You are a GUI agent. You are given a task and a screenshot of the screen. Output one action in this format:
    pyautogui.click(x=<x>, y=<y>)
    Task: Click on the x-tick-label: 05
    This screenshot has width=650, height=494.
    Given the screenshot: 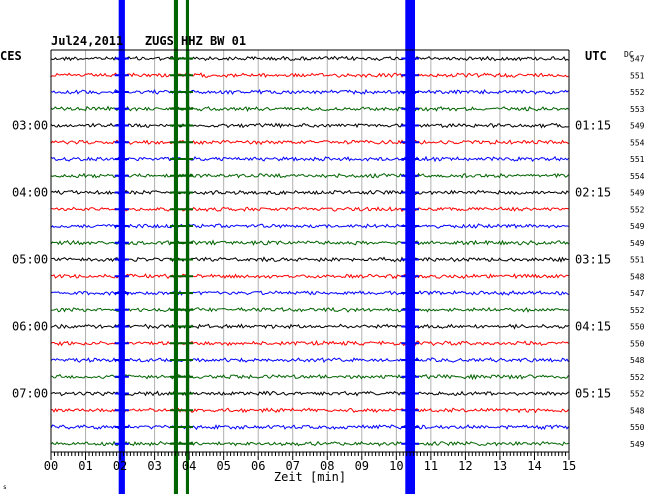 What is the action you would take?
    pyautogui.click(x=223, y=466)
    